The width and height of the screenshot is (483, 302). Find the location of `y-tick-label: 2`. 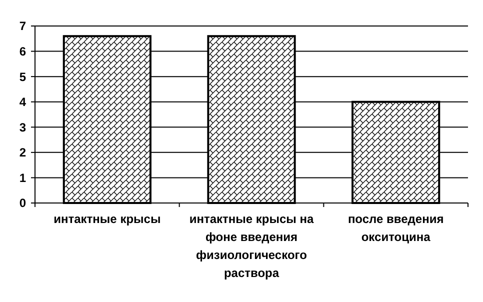

y-tick-label: 2 is located at coordinates (22, 153).